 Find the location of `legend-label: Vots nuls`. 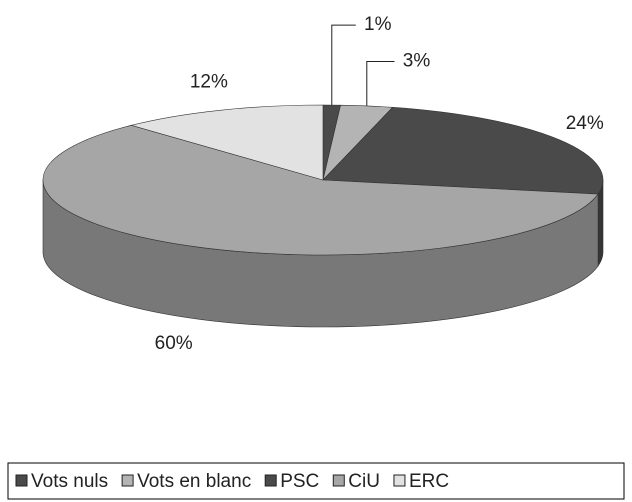

legend-label: Vots nuls is located at coordinates (69, 481).